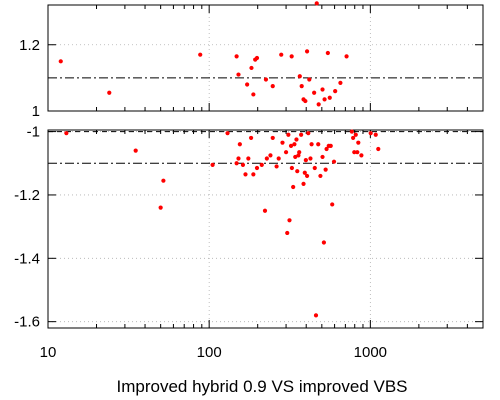 This screenshot has width=500, height=400. Describe the element at coordinates (33, 132) in the screenshot. I see `y-tick-label: -1` at that location.